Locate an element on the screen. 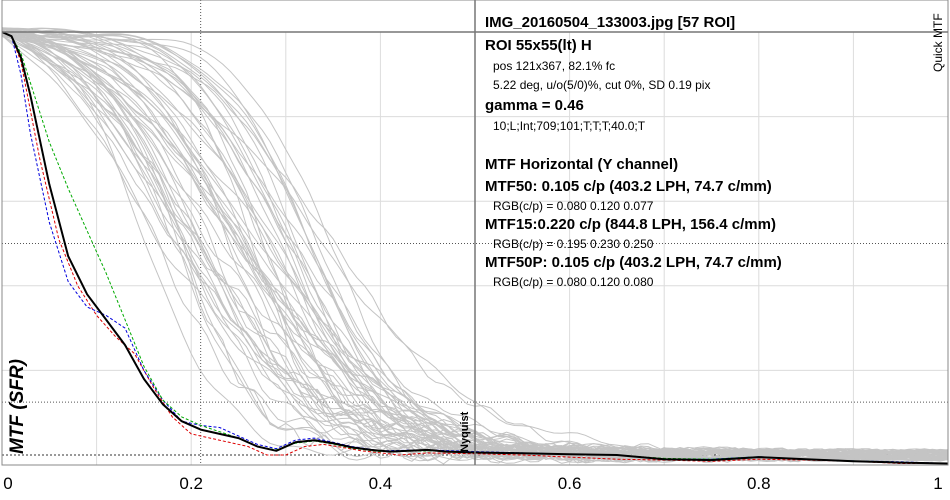 This screenshot has height=500, width=950. quick-mtf-label: Quick MTF is located at coordinates (938, 42).